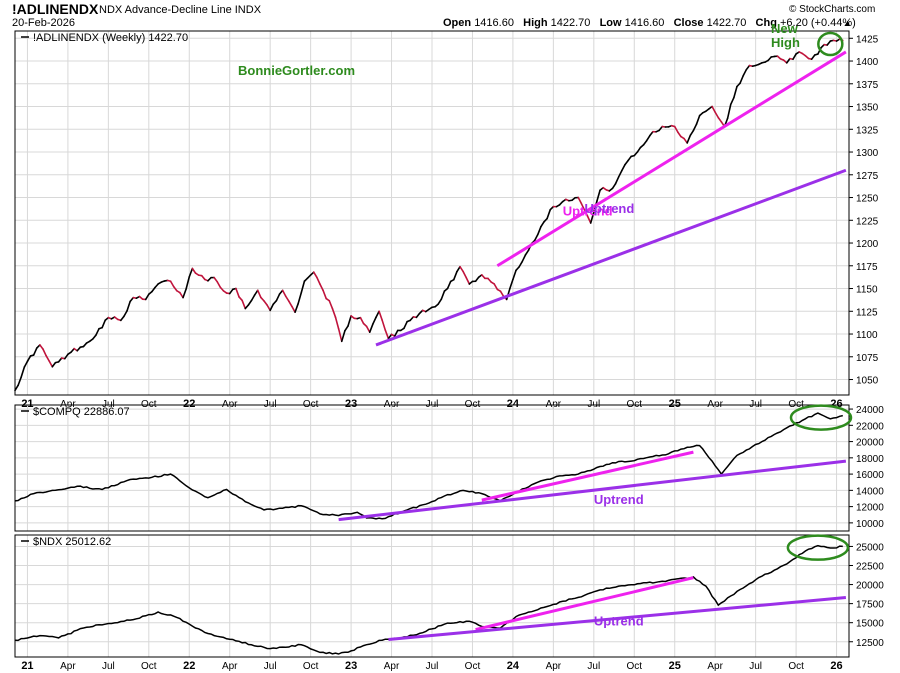 This screenshot has height=673, width=900. What do you see at coordinates (867, 381) in the screenshot?
I see `y-tick-label: 1050` at bounding box center [867, 381].